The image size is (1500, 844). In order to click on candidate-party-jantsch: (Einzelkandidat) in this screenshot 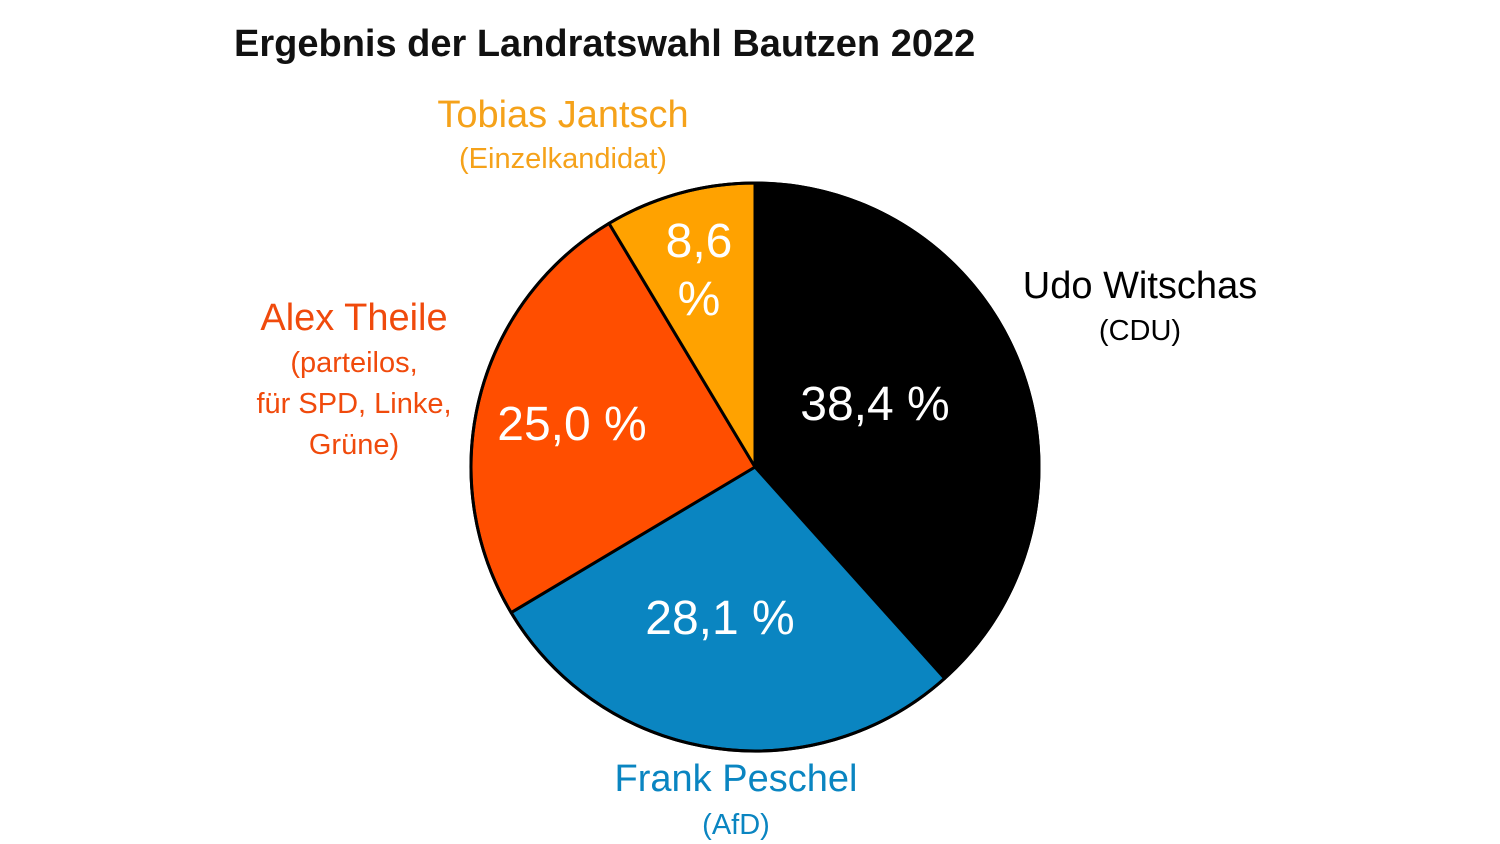, I will do `click(563, 159)`.